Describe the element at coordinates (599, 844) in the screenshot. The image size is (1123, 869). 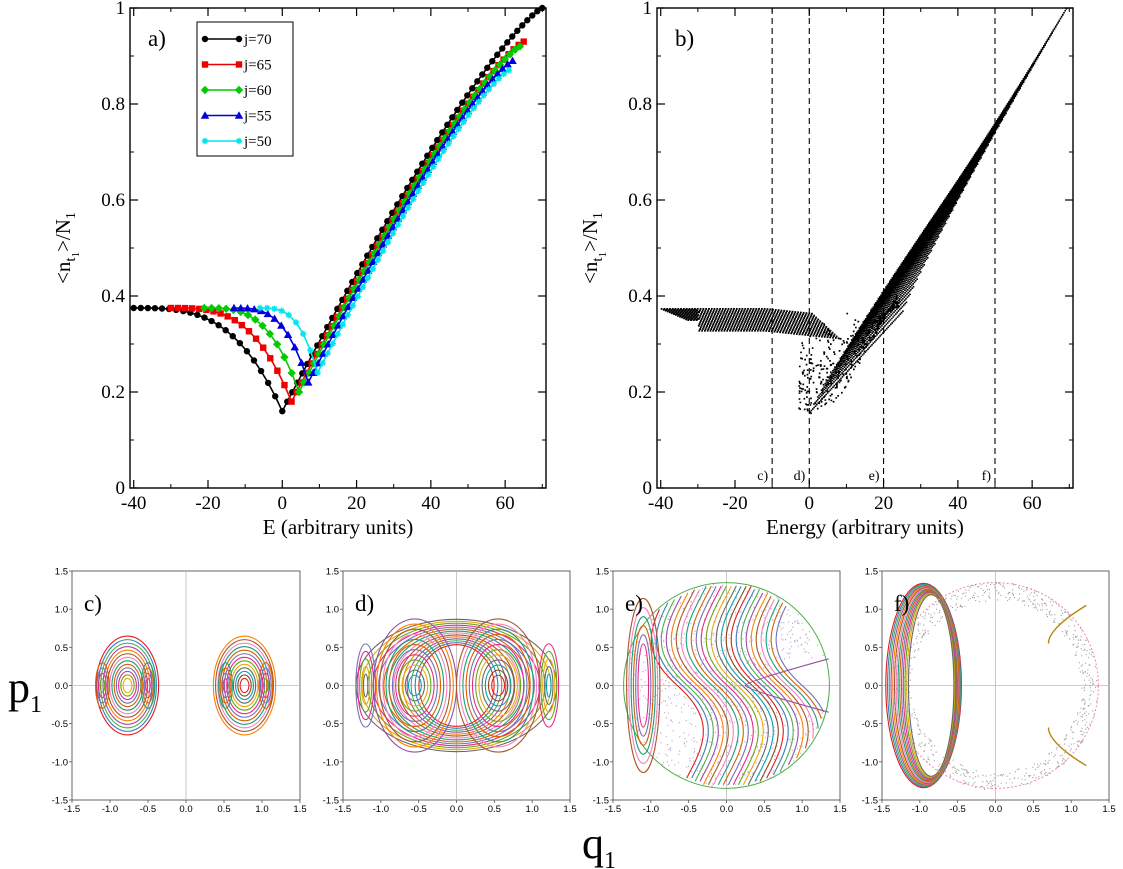
I see `phase-x-label: q1` at that location.